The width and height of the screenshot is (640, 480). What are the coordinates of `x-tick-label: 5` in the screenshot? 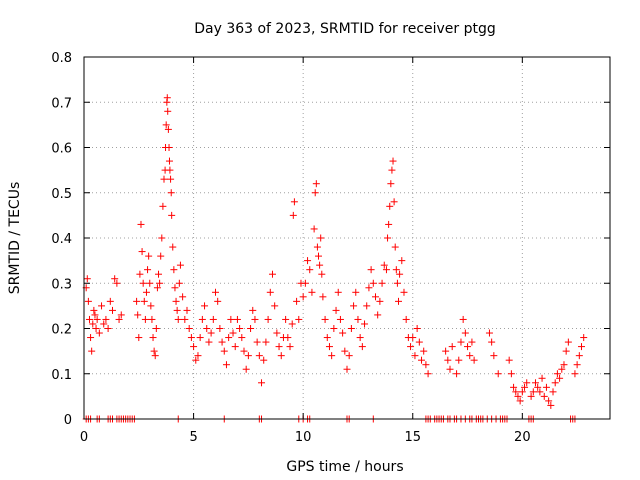 It's located at (193, 437).